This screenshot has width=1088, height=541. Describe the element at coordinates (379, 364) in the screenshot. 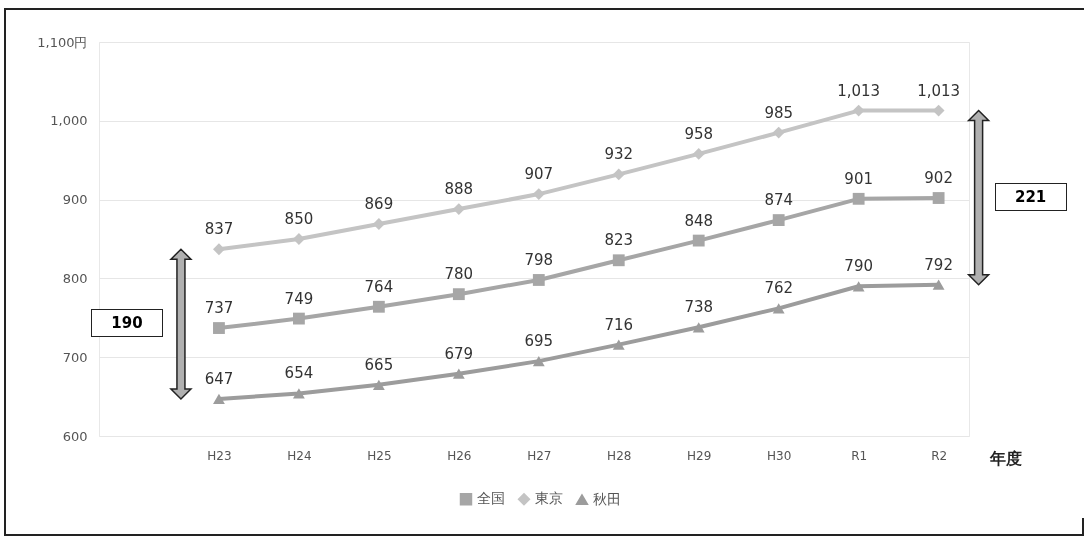

I see `data-label: 665` at that location.